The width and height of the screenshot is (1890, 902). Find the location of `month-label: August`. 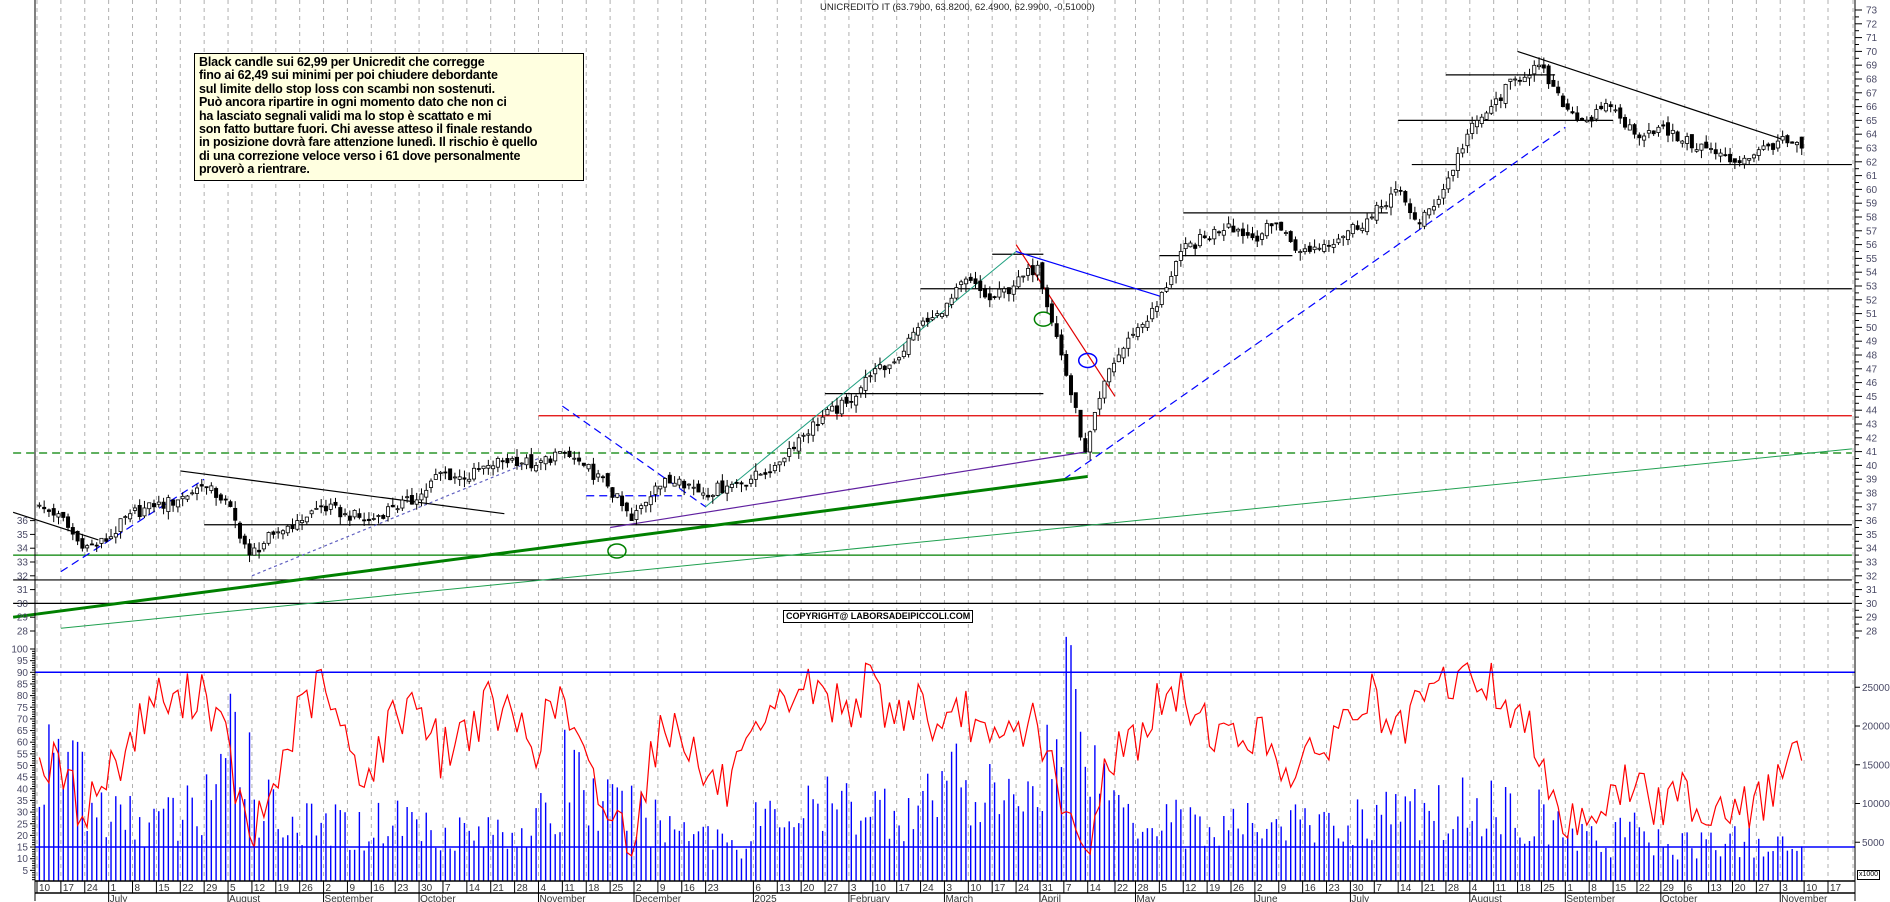

month-label: August is located at coordinates (1486, 898).